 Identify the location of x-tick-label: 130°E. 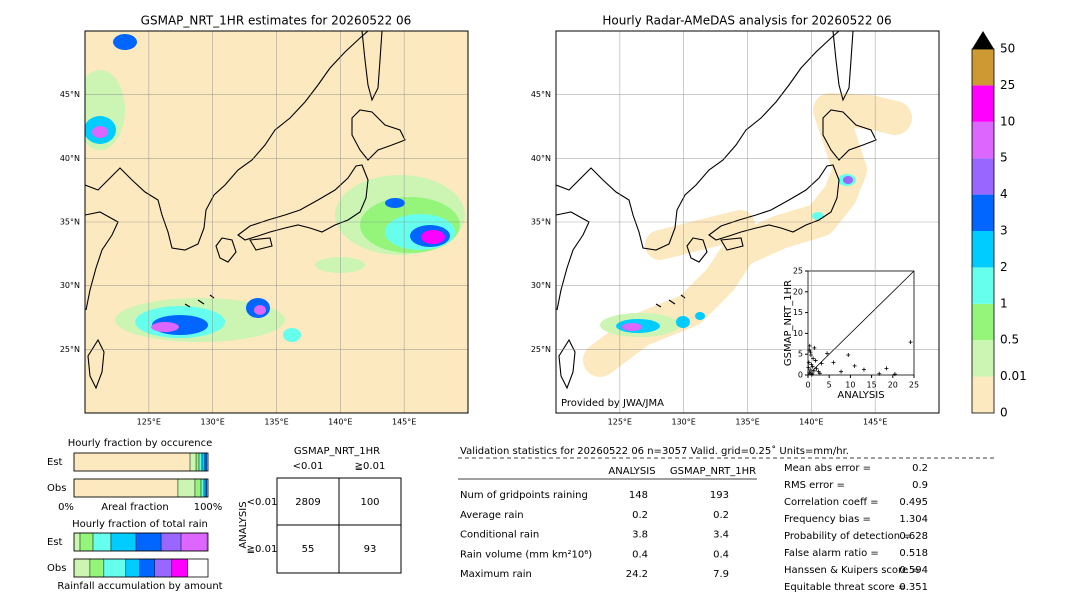
(684, 422).